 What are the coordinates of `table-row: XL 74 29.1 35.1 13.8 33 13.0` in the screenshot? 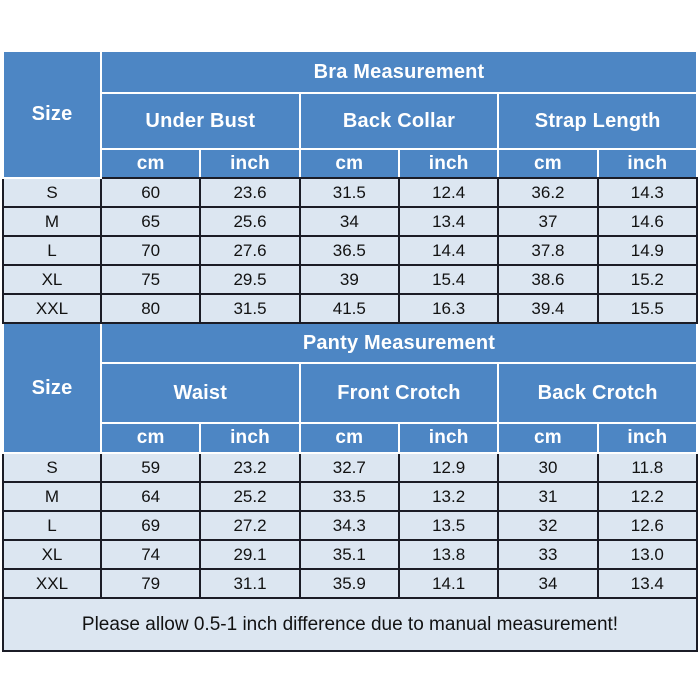 It's located at (350, 554).